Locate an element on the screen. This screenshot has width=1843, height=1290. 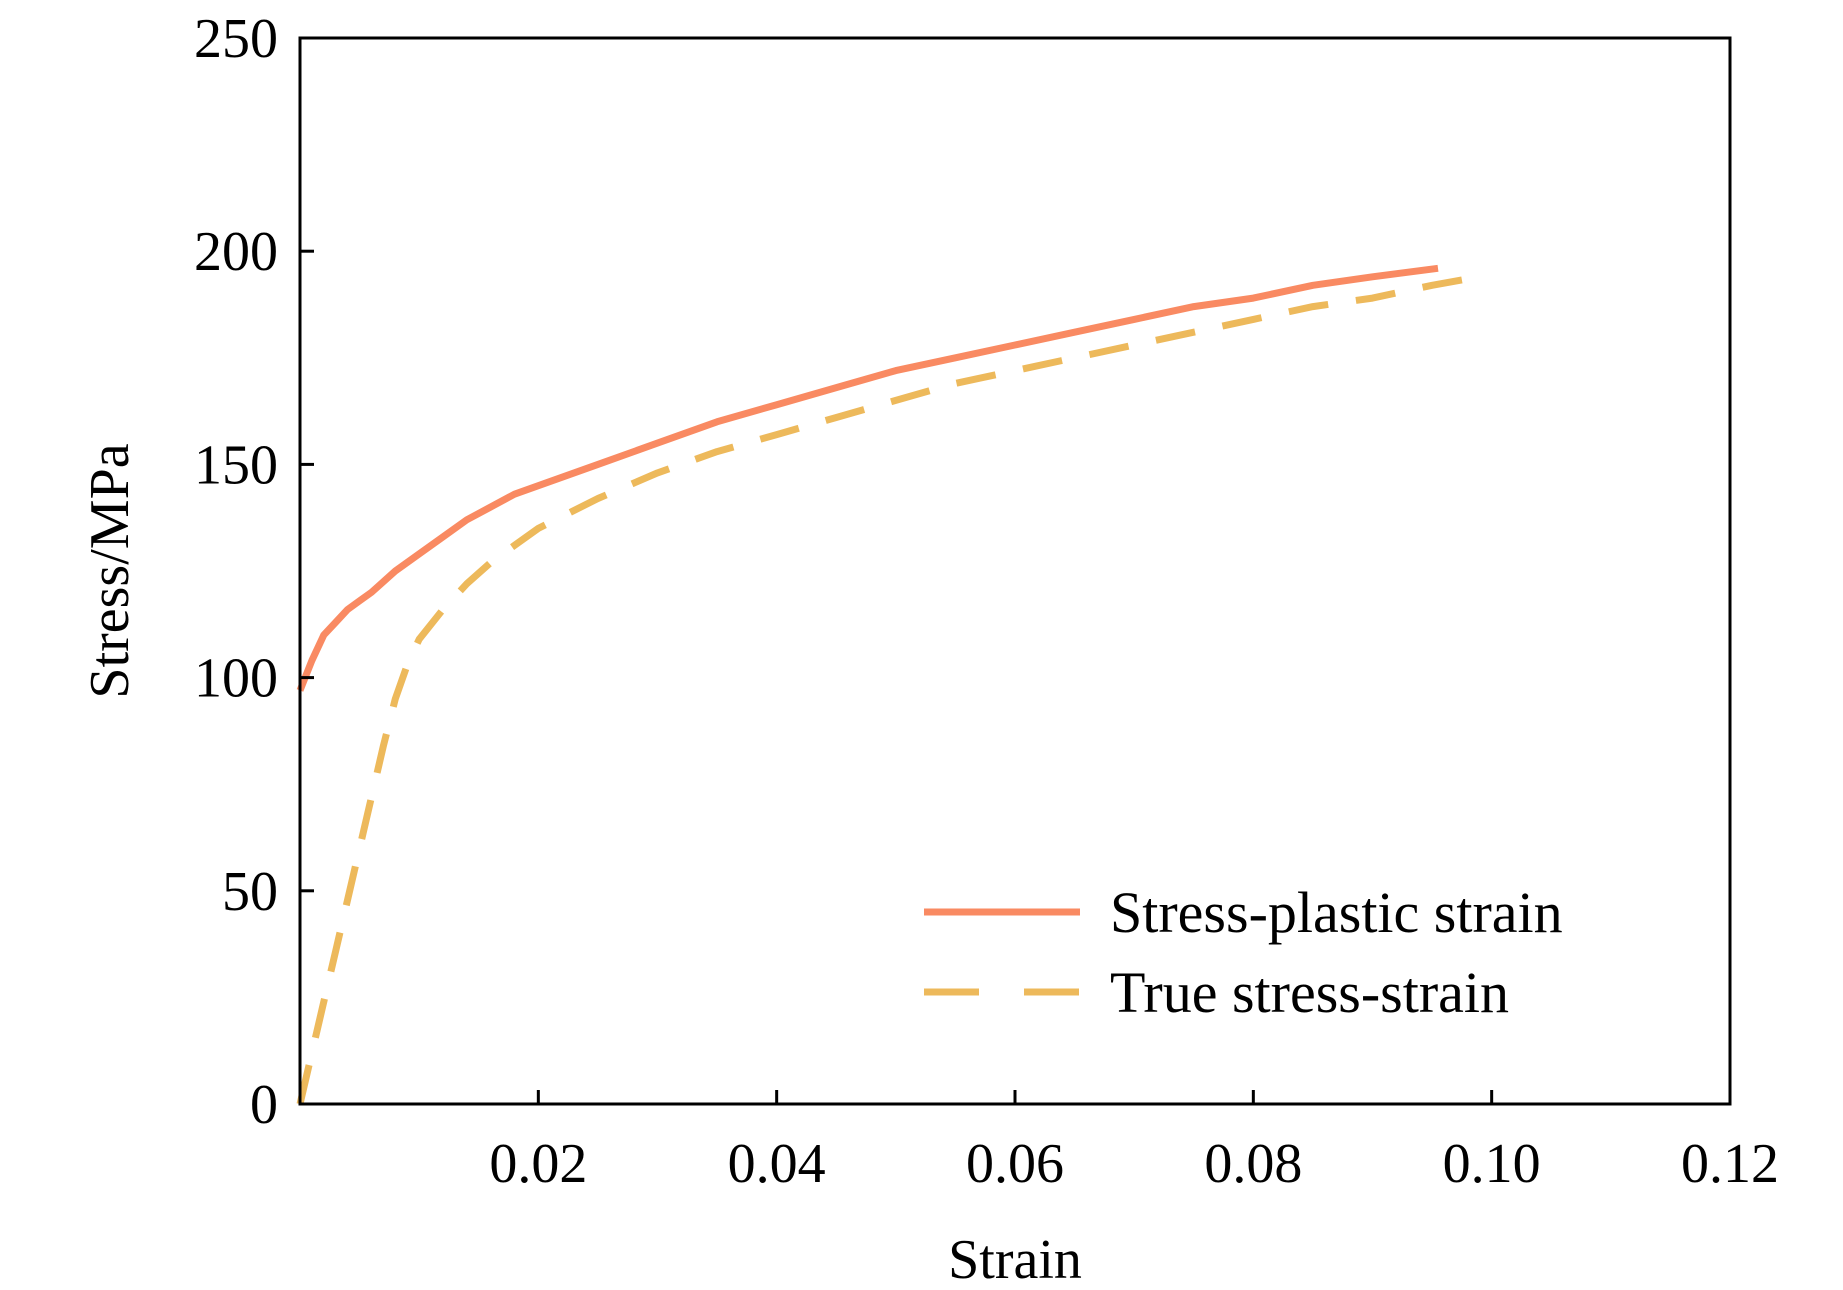
x-tick-label: 0.10 is located at coordinates (1492, 1164).